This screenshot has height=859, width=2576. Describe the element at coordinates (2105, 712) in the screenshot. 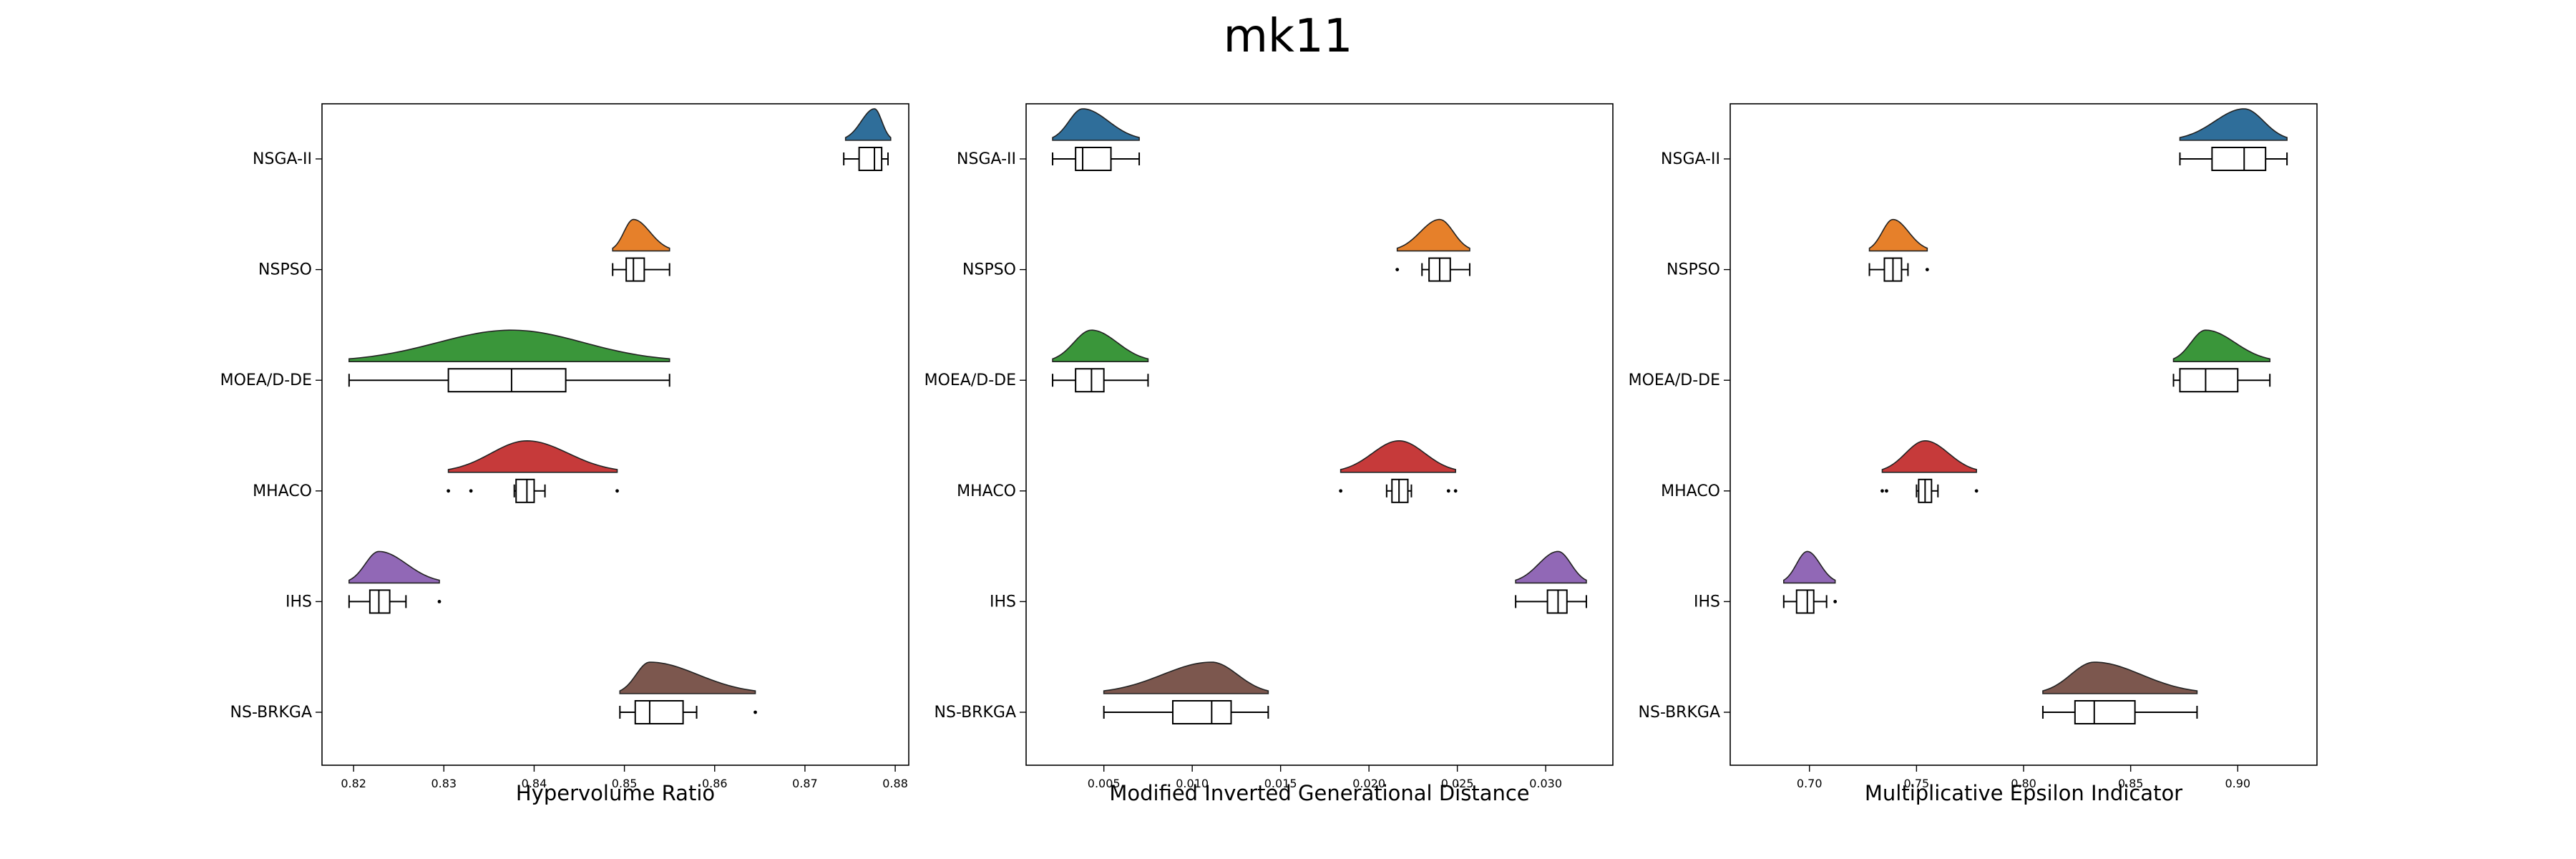

I see `multiplicative-epsilon-indicator-box-ns-brkga` at that location.